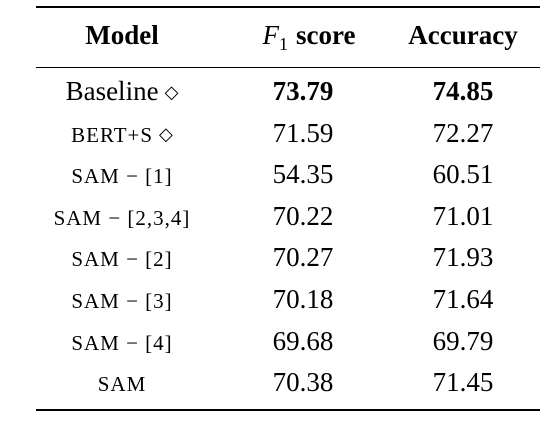 The width and height of the screenshot is (550, 444). What do you see at coordinates (303, 299) in the screenshot?
I see `f1-cell: 70.18` at bounding box center [303, 299].